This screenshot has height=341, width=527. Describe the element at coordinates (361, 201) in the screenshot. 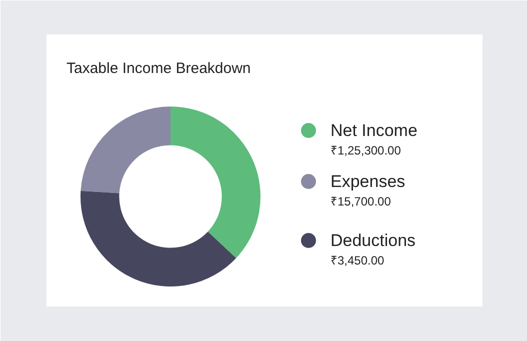

I see `text: ₹15,700.00` at that location.